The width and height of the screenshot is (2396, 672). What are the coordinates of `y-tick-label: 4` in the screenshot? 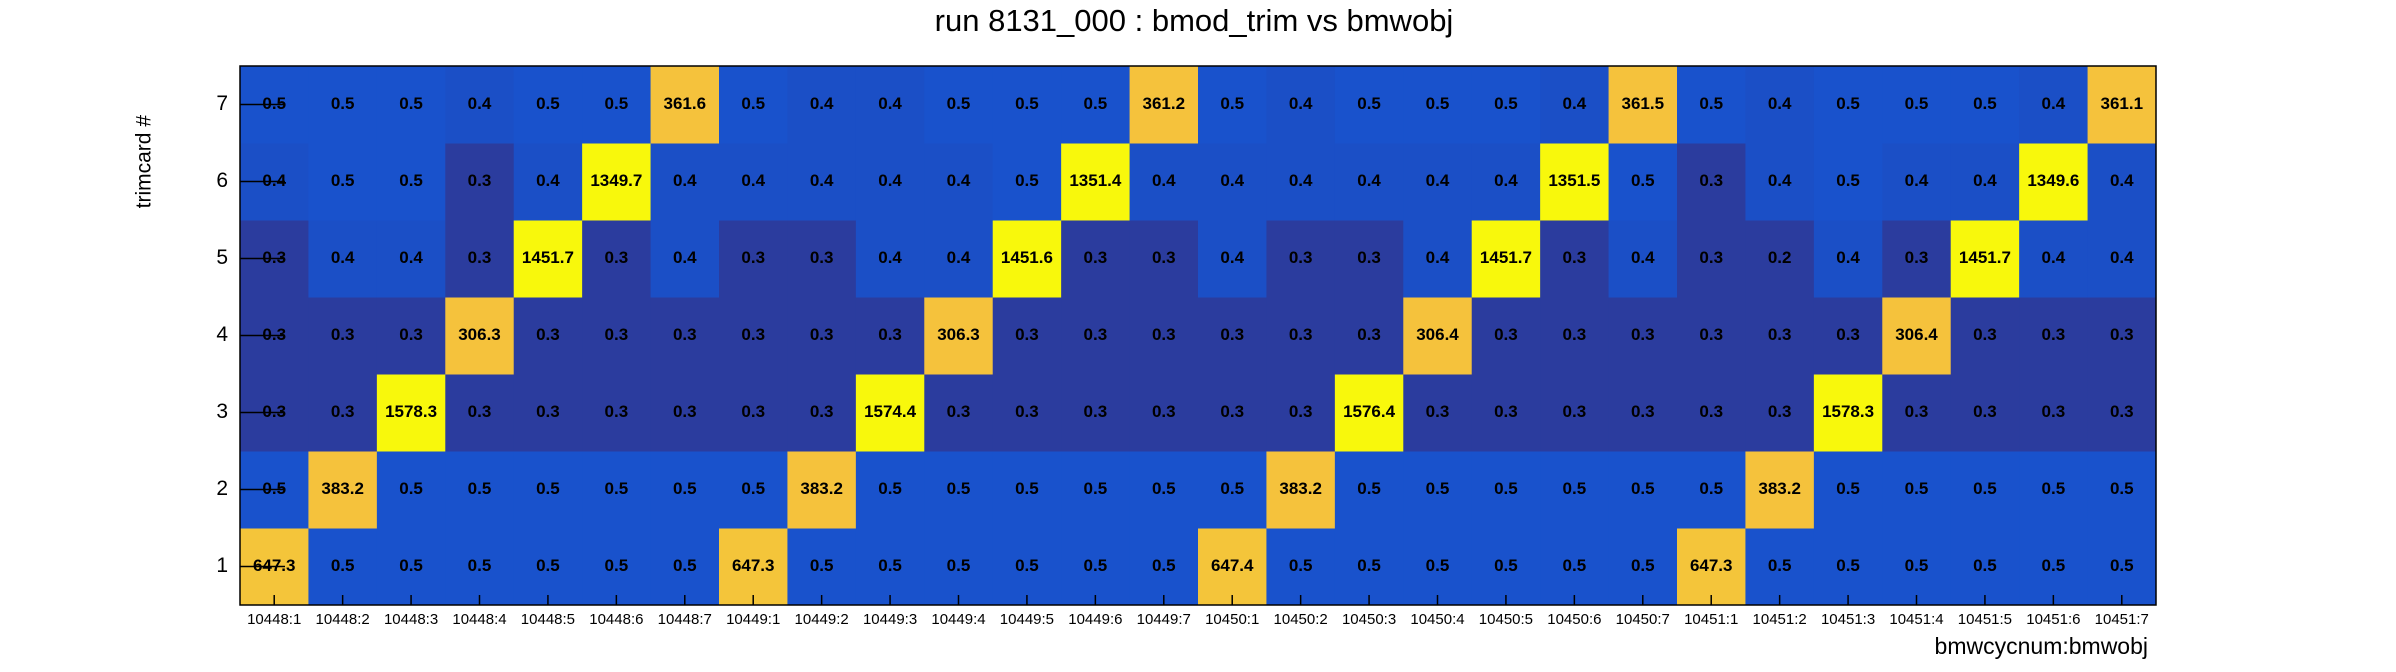 It's located at (222, 334).